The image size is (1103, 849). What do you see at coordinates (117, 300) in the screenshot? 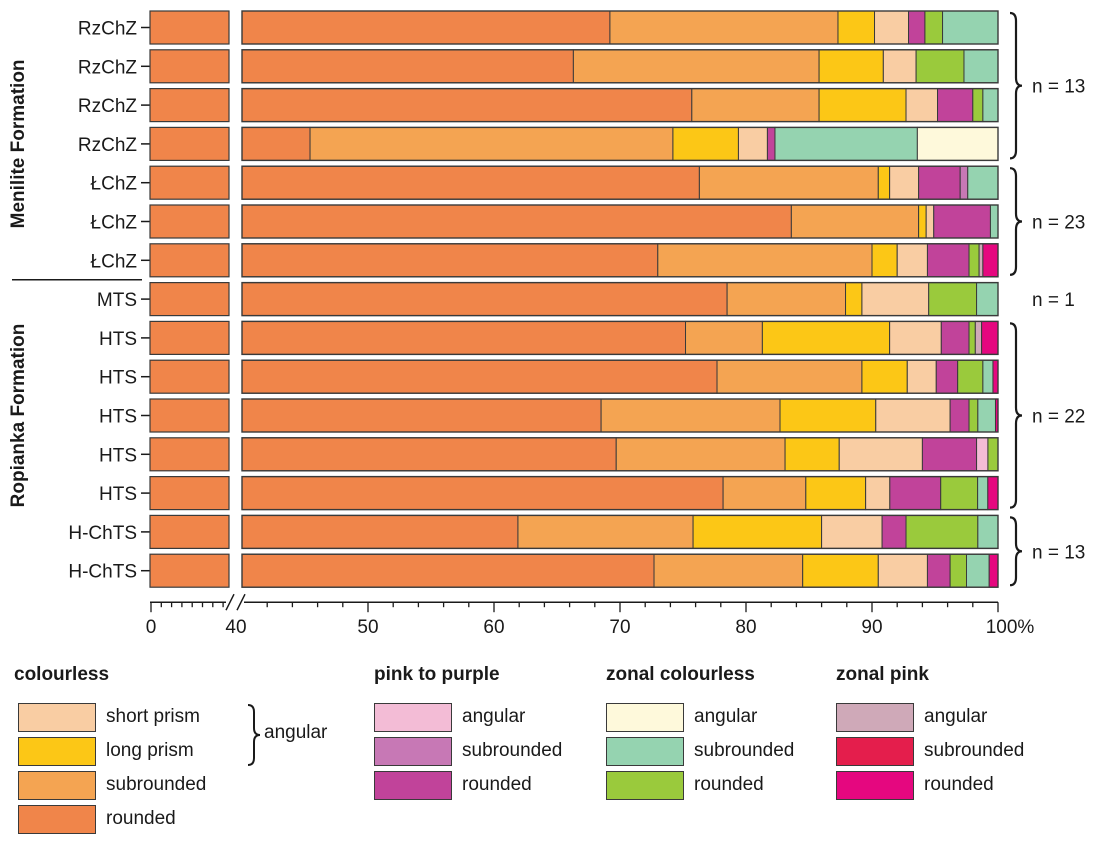
I see `sample-label: MTS` at bounding box center [117, 300].